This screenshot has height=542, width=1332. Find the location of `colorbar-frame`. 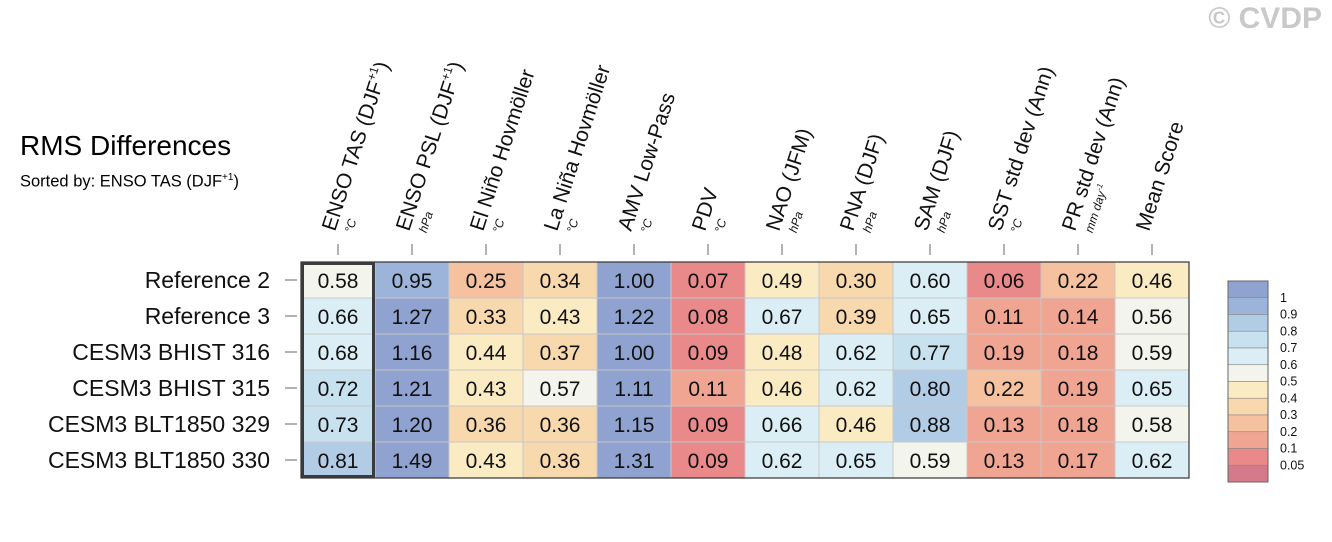

colorbar-frame is located at coordinates (1248, 381).